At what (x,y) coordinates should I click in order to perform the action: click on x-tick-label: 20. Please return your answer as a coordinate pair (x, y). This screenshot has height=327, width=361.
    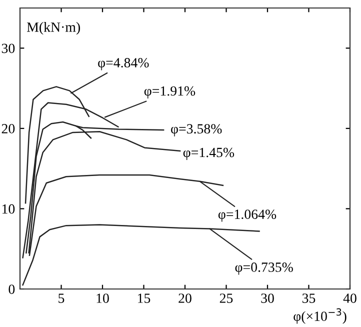
    Looking at the image, I should click on (185, 298).